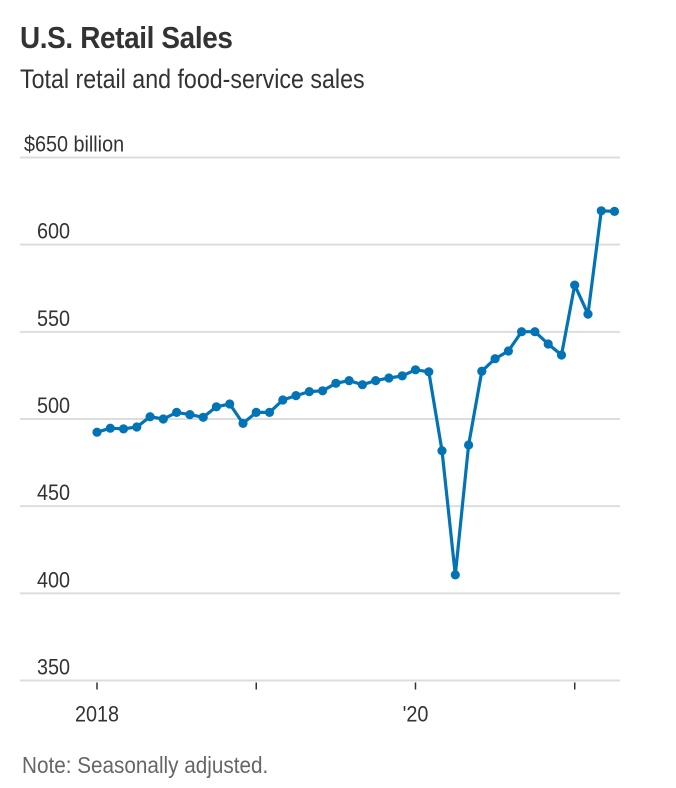  Describe the element at coordinates (53, 668) in the screenshot. I see `y-tick-label: 350` at that location.